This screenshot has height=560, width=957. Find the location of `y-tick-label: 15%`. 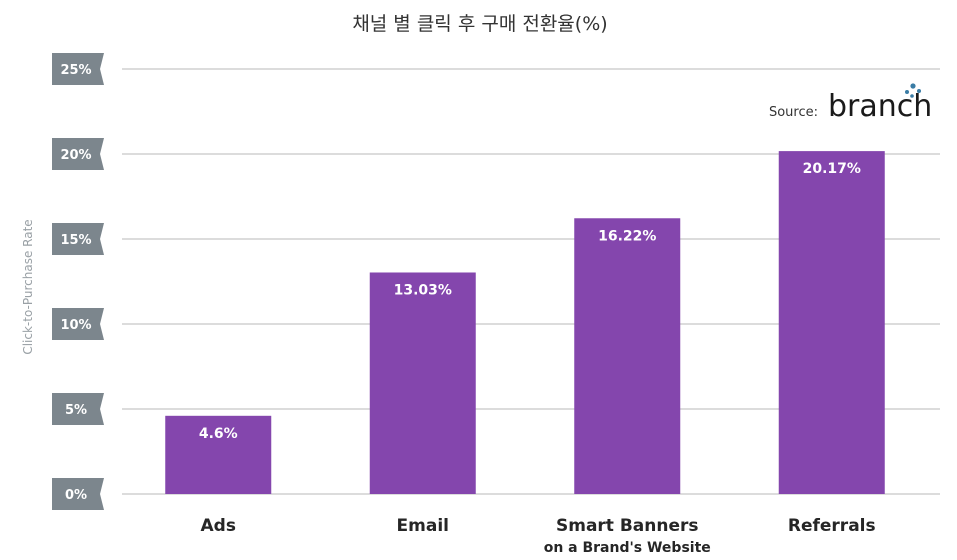

y-tick-label: 15% is located at coordinates (75, 240).